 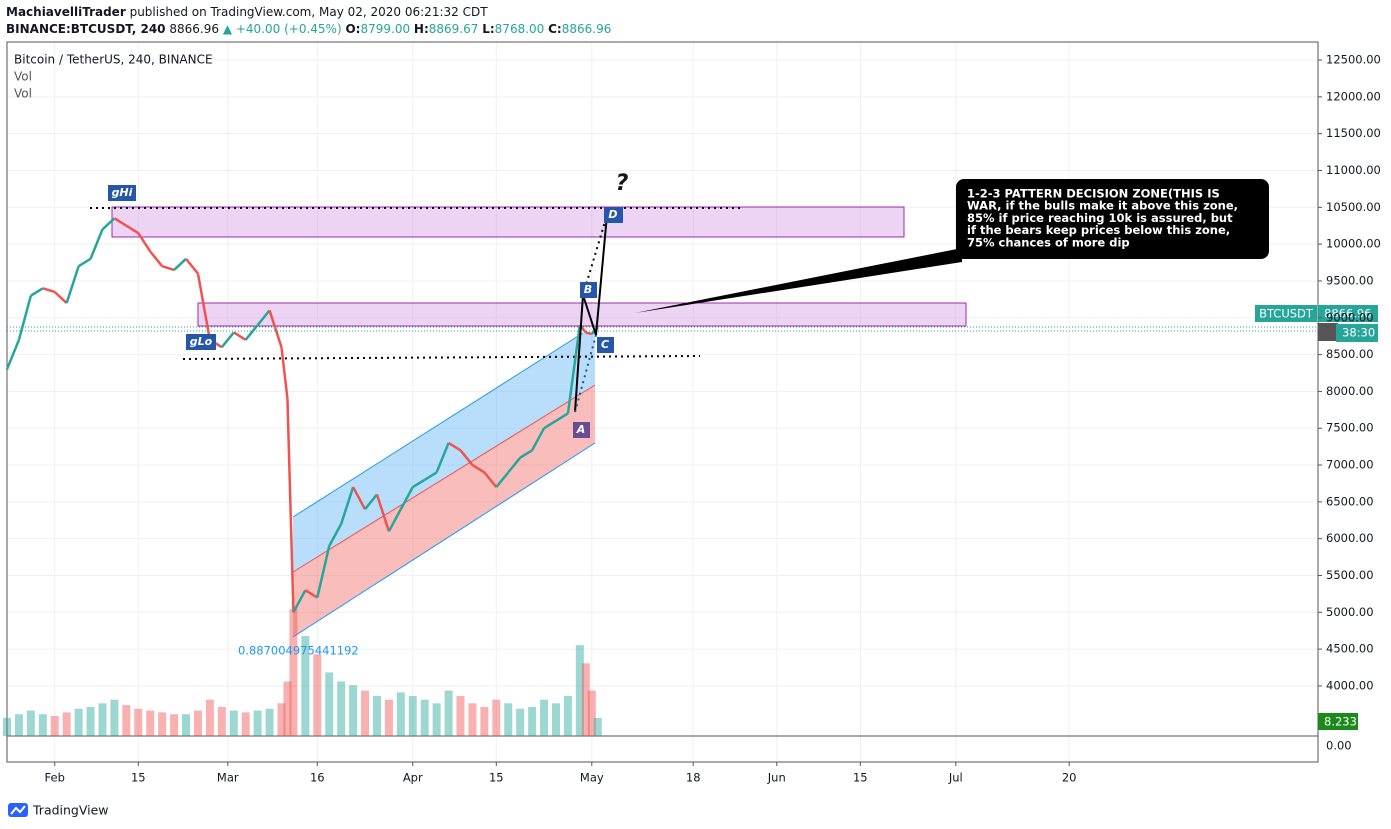 I want to click on x-tick-label: Jul, so click(x=955, y=778).